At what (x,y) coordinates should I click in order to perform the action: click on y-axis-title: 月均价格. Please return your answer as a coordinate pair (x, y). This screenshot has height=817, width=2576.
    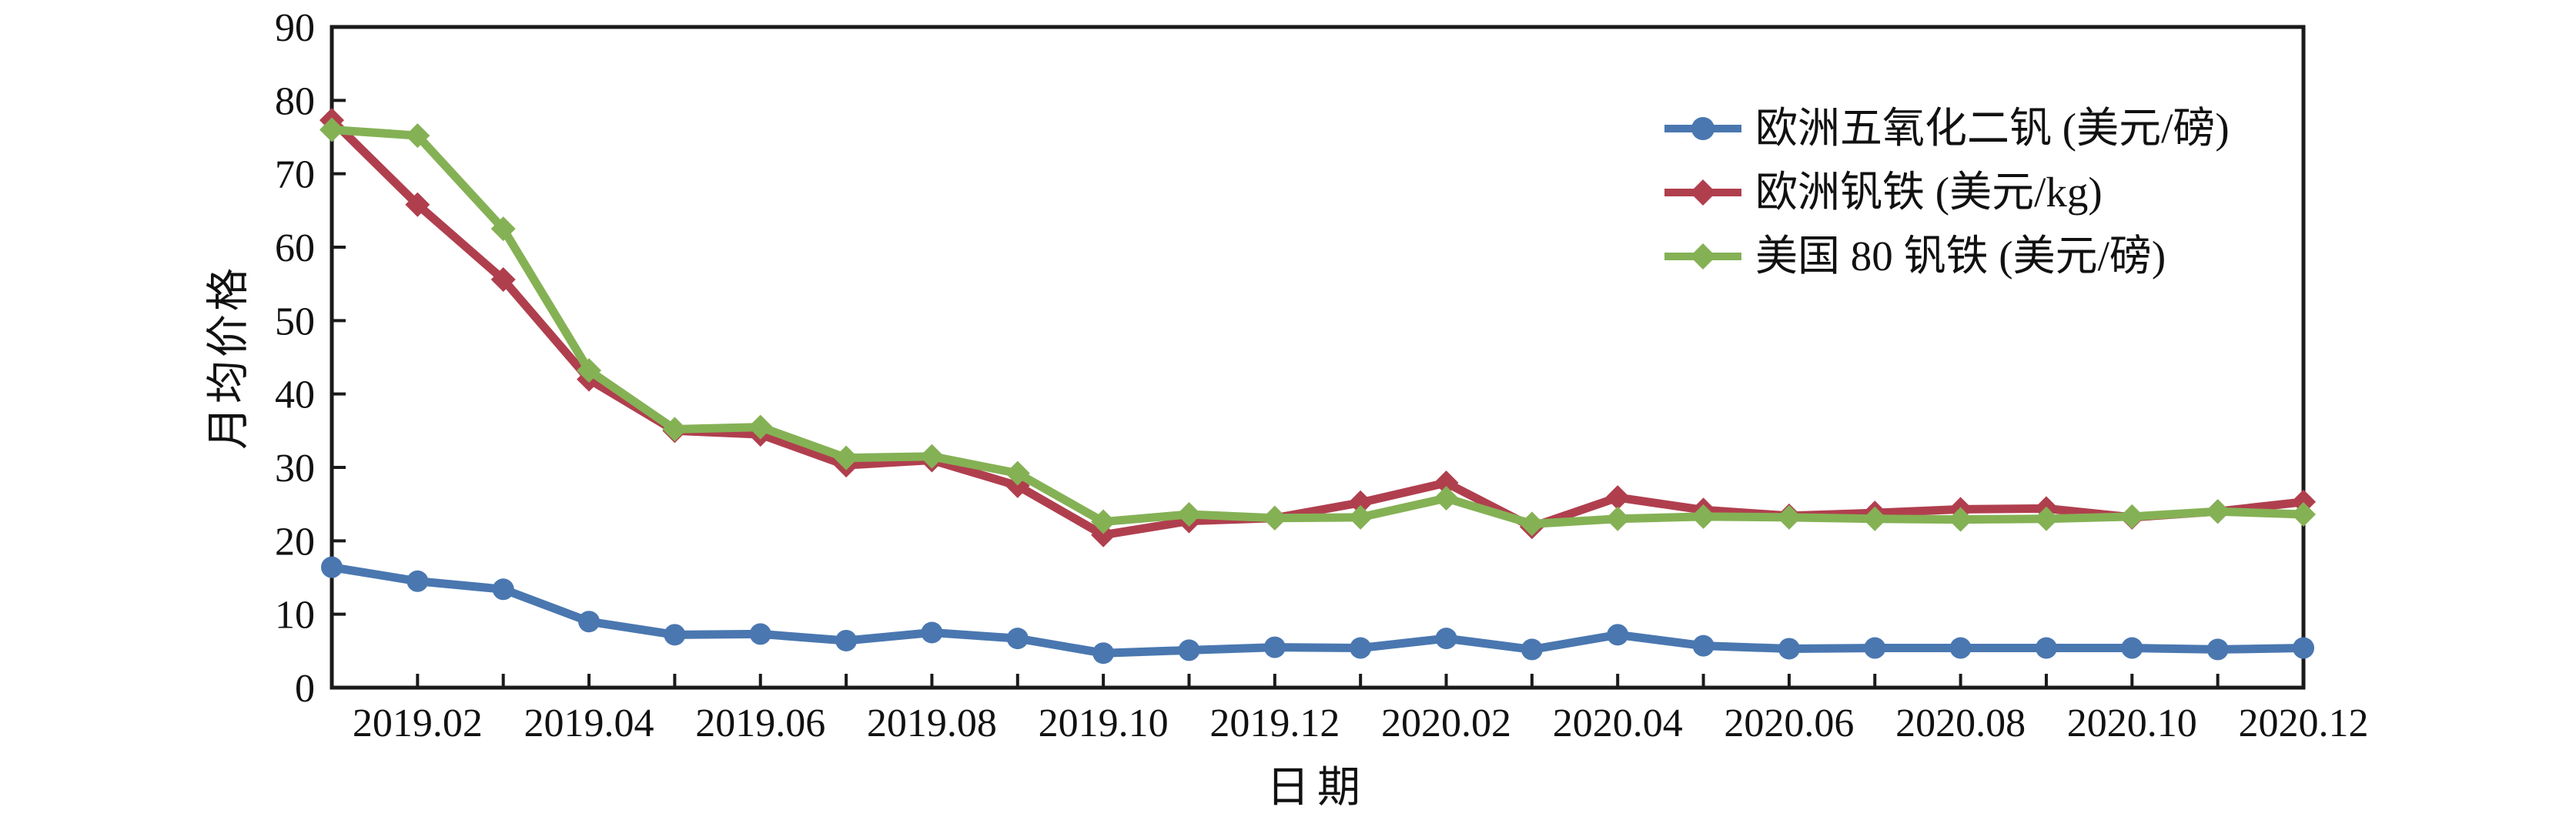
    Looking at the image, I should click on (229, 357).